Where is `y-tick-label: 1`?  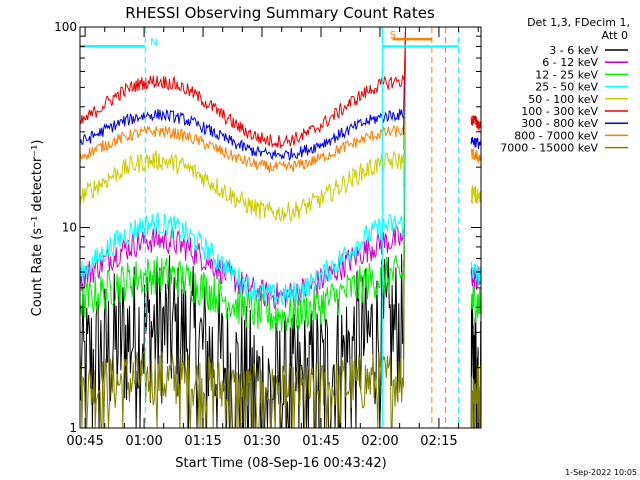 y-tick-label: 1 is located at coordinates (73, 428).